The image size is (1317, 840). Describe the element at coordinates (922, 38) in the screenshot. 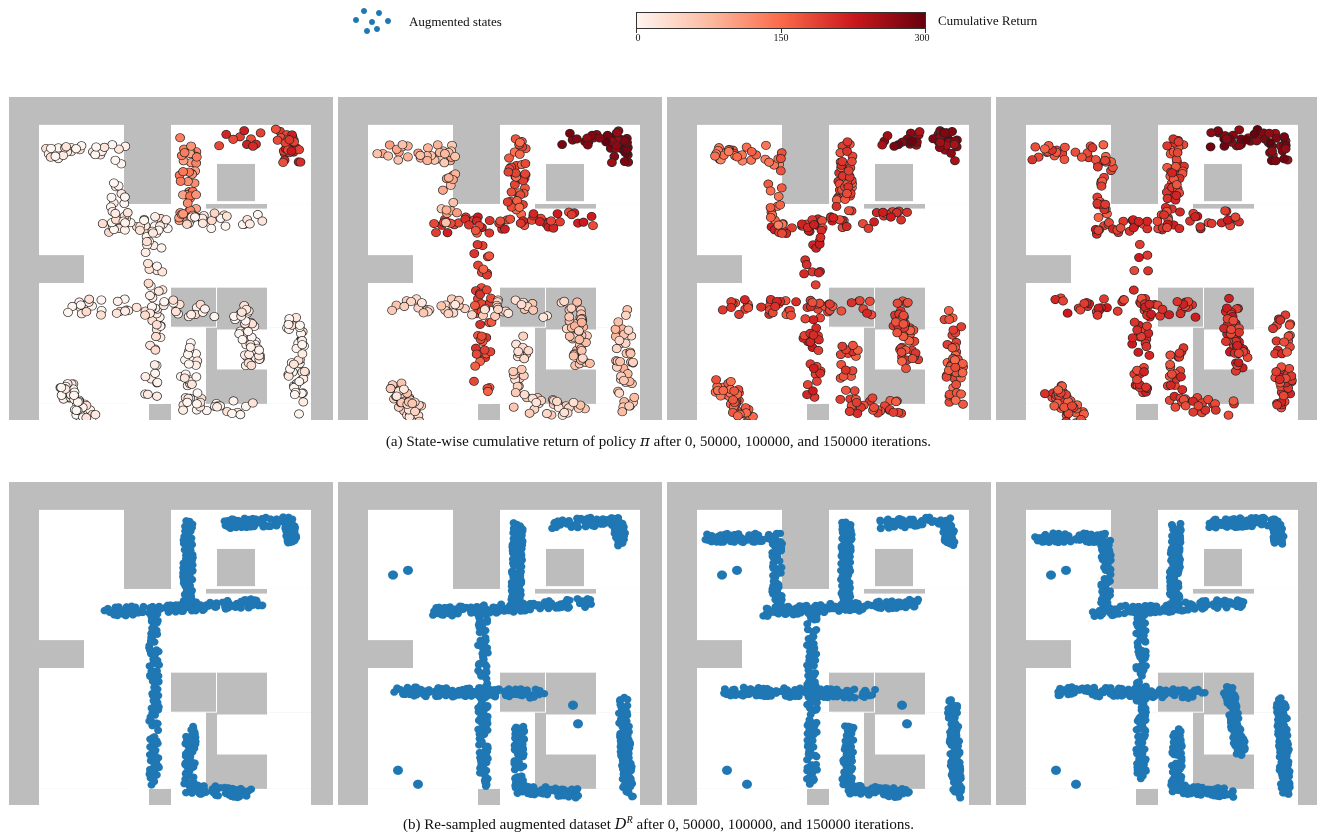

I see `colorbar-tick-label: 300` at that location.